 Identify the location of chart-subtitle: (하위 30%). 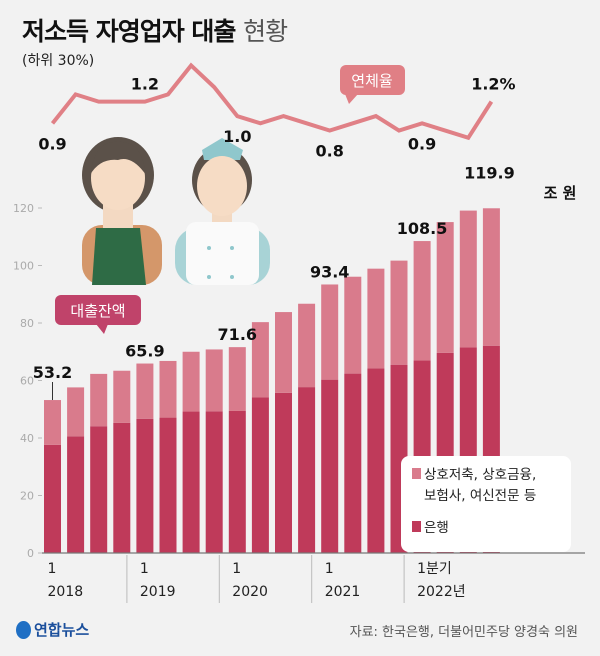
(58, 61).